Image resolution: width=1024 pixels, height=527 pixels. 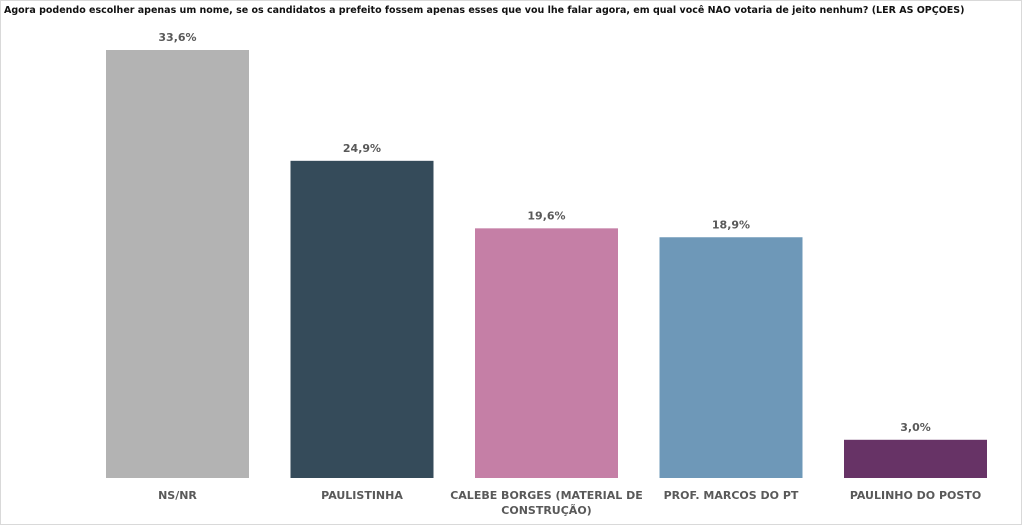 What do you see at coordinates (731, 224) in the screenshot?
I see `value-label-4: 18,9%` at bounding box center [731, 224].